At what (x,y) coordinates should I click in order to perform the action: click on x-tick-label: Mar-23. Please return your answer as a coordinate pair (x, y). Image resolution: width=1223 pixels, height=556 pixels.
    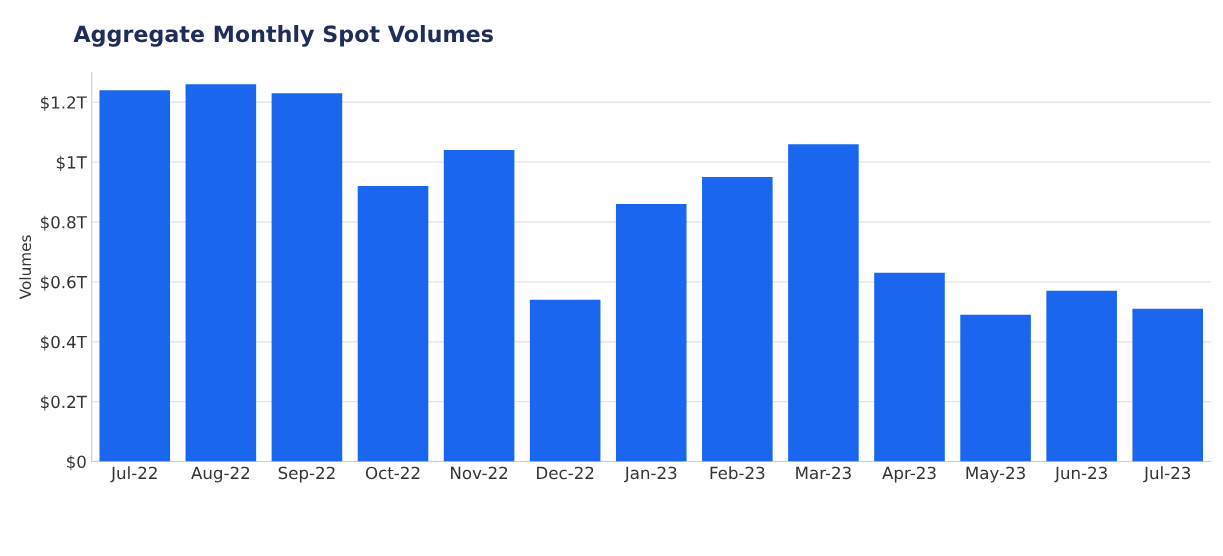
    Looking at the image, I should click on (823, 473).